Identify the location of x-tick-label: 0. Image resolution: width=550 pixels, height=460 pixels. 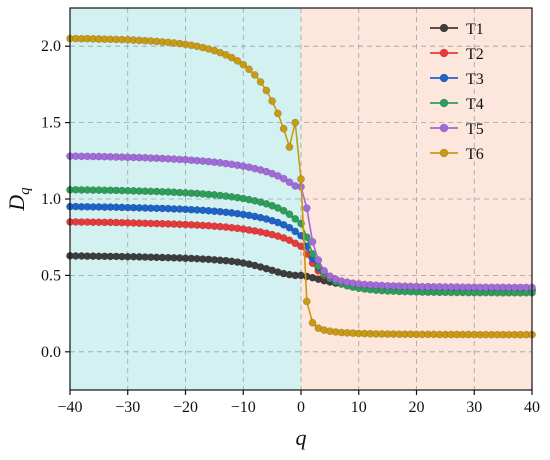
(301, 407).